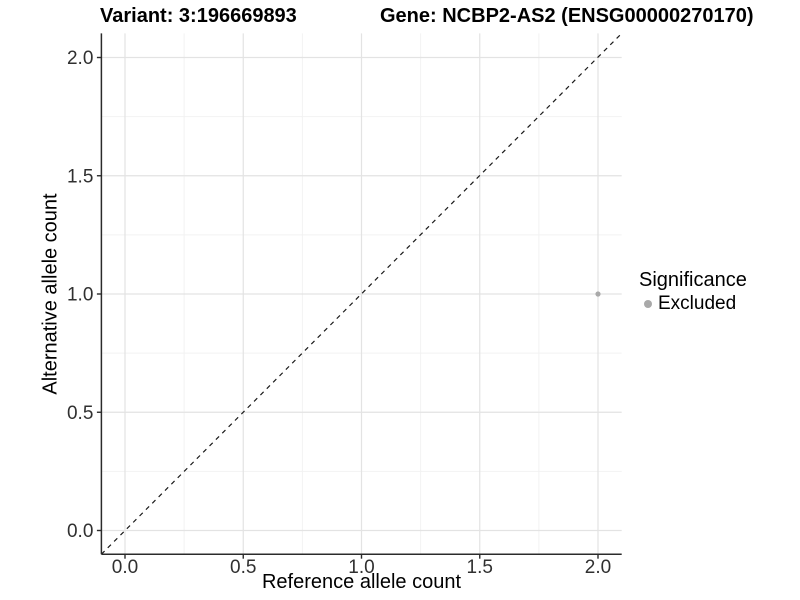  What do you see at coordinates (125, 567) in the screenshot?
I see `x-tick-label: 0.0` at bounding box center [125, 567].